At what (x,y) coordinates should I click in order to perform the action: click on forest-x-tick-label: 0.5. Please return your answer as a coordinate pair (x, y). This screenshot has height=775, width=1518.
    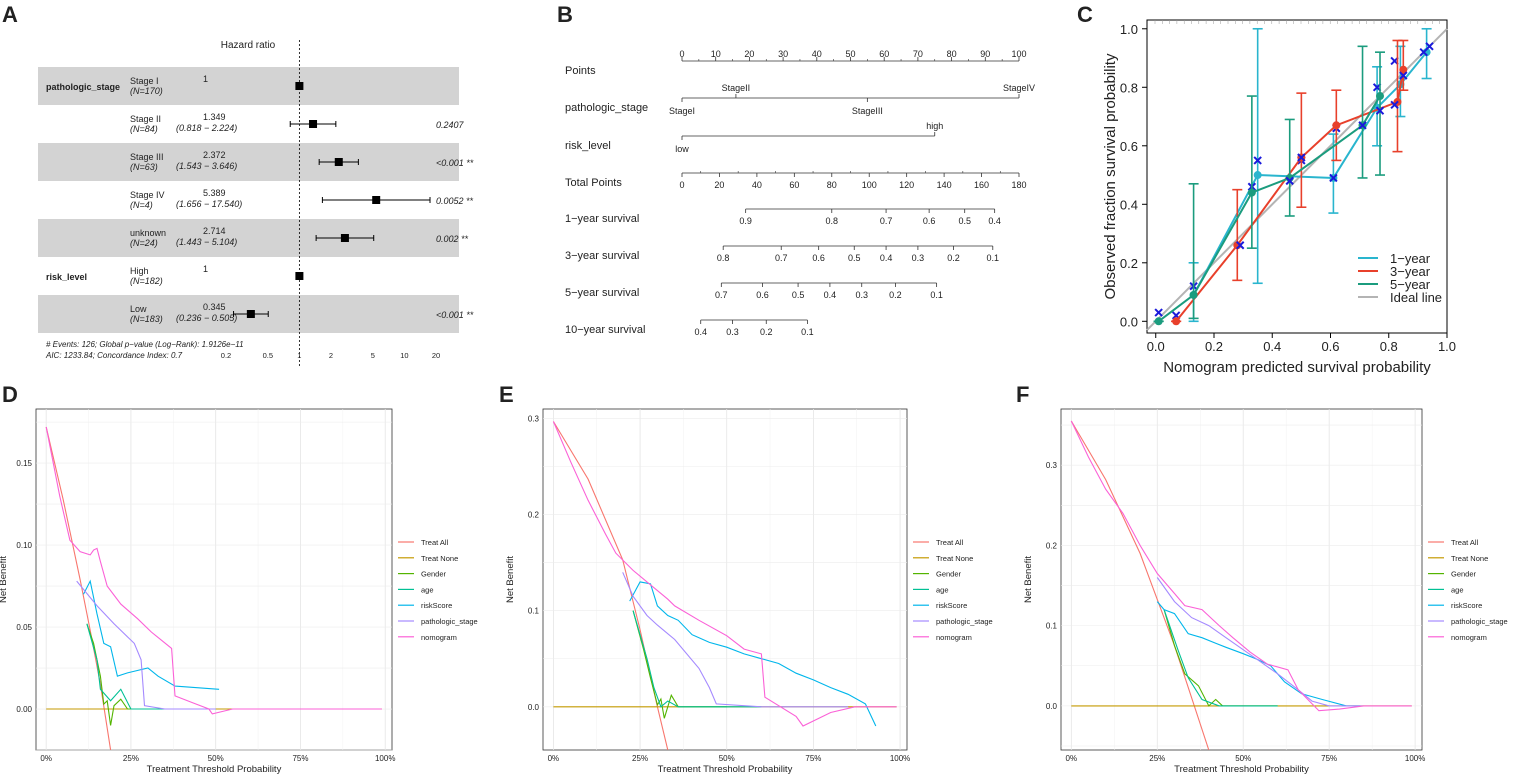
    Looking at the image, I should click on (268, 355).